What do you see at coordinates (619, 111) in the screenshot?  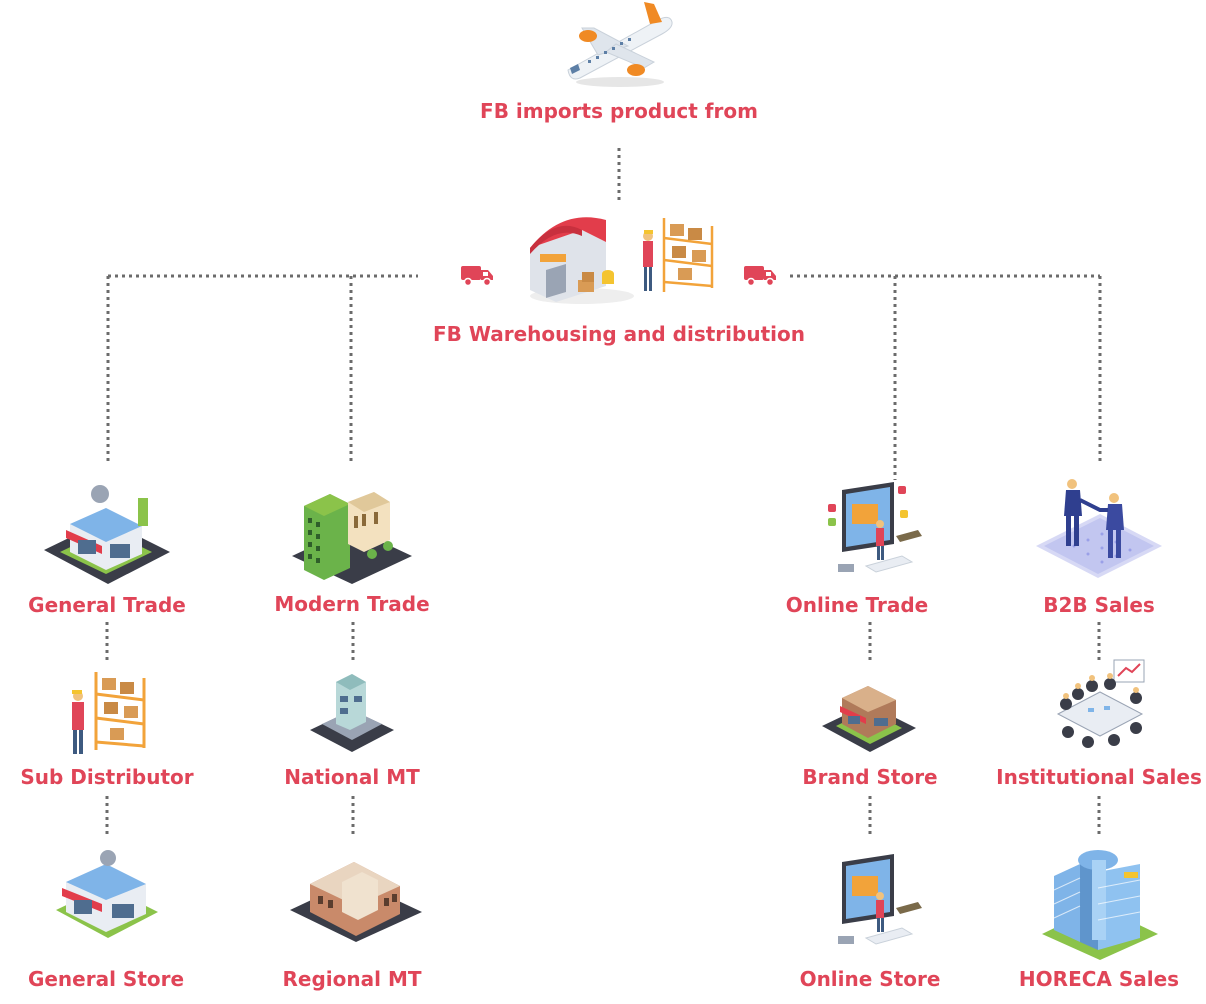 I see `top-label: FB imports product from` at bounding box center [619, 111].